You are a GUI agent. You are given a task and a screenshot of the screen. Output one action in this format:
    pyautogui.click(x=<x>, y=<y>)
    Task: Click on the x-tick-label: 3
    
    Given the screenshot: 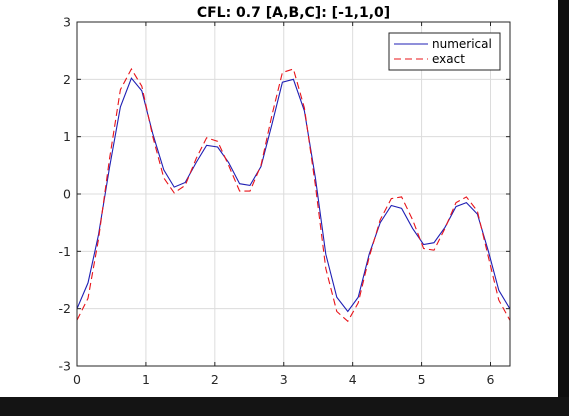 What is the action you would take?
    pyautogui.click(x=284, y=379)
    